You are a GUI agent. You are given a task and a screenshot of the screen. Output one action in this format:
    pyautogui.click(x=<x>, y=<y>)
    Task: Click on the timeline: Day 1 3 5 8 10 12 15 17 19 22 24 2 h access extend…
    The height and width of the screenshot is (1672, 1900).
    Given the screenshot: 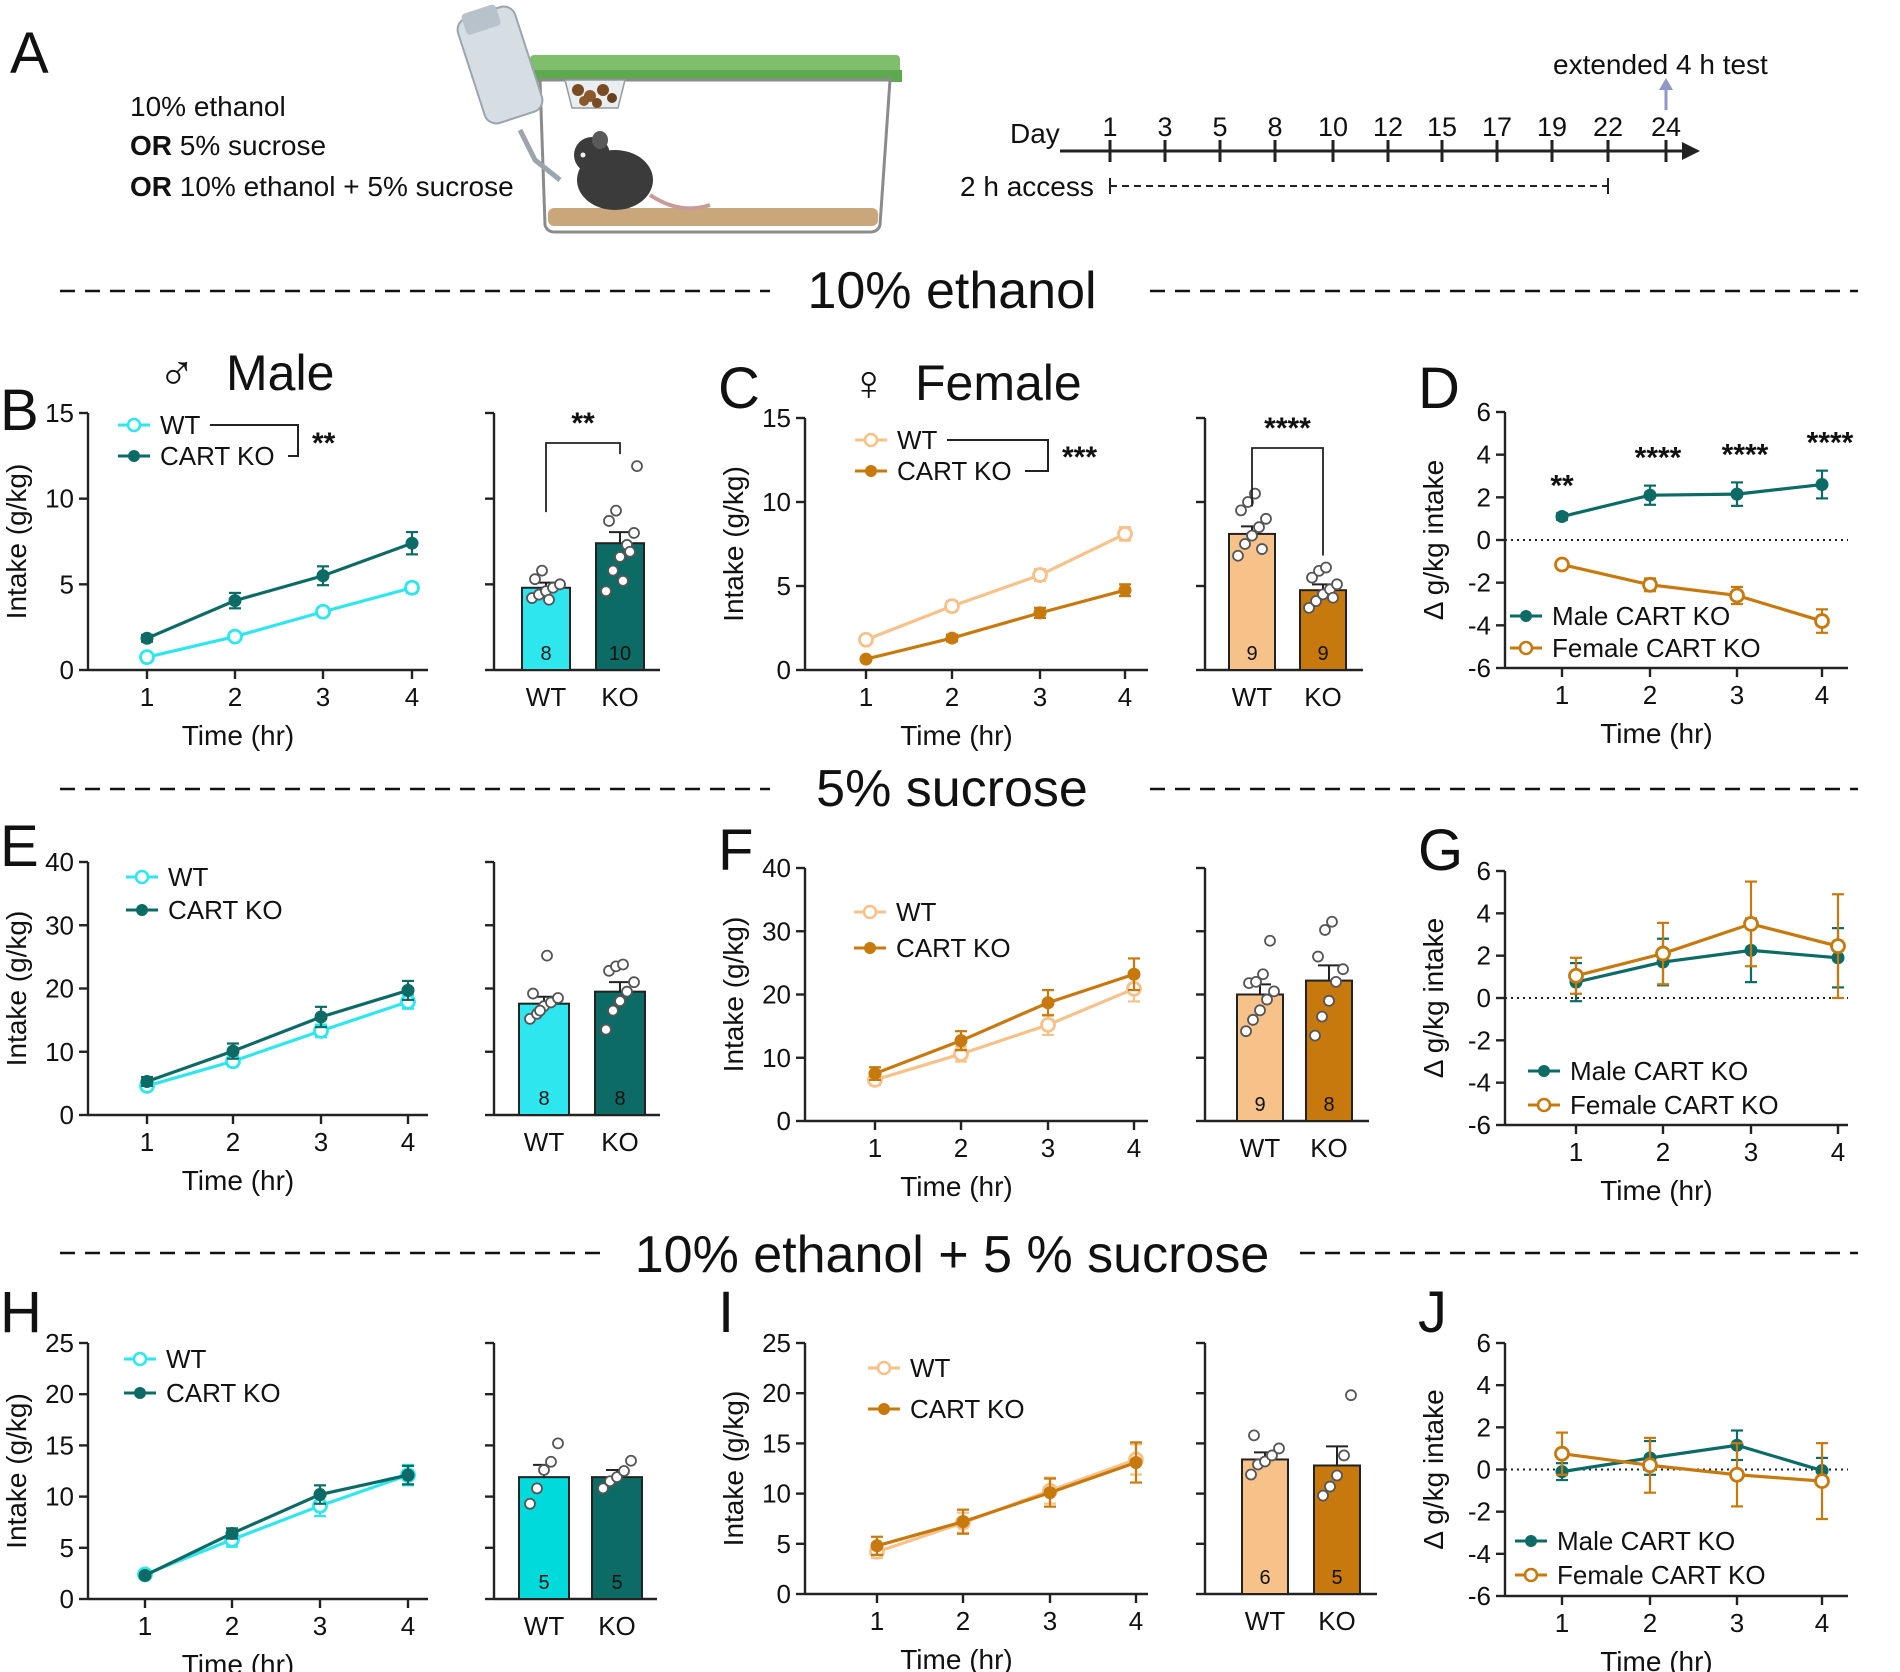 What is the action you would take?
    pyautogui.click(x=1364, y=125)
    